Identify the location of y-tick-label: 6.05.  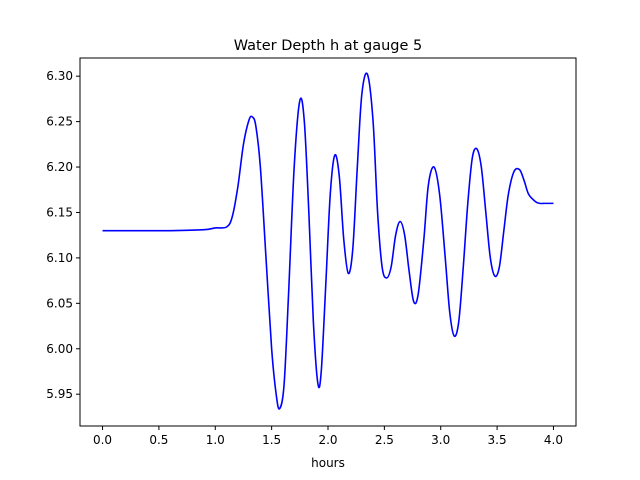
(59, 303).